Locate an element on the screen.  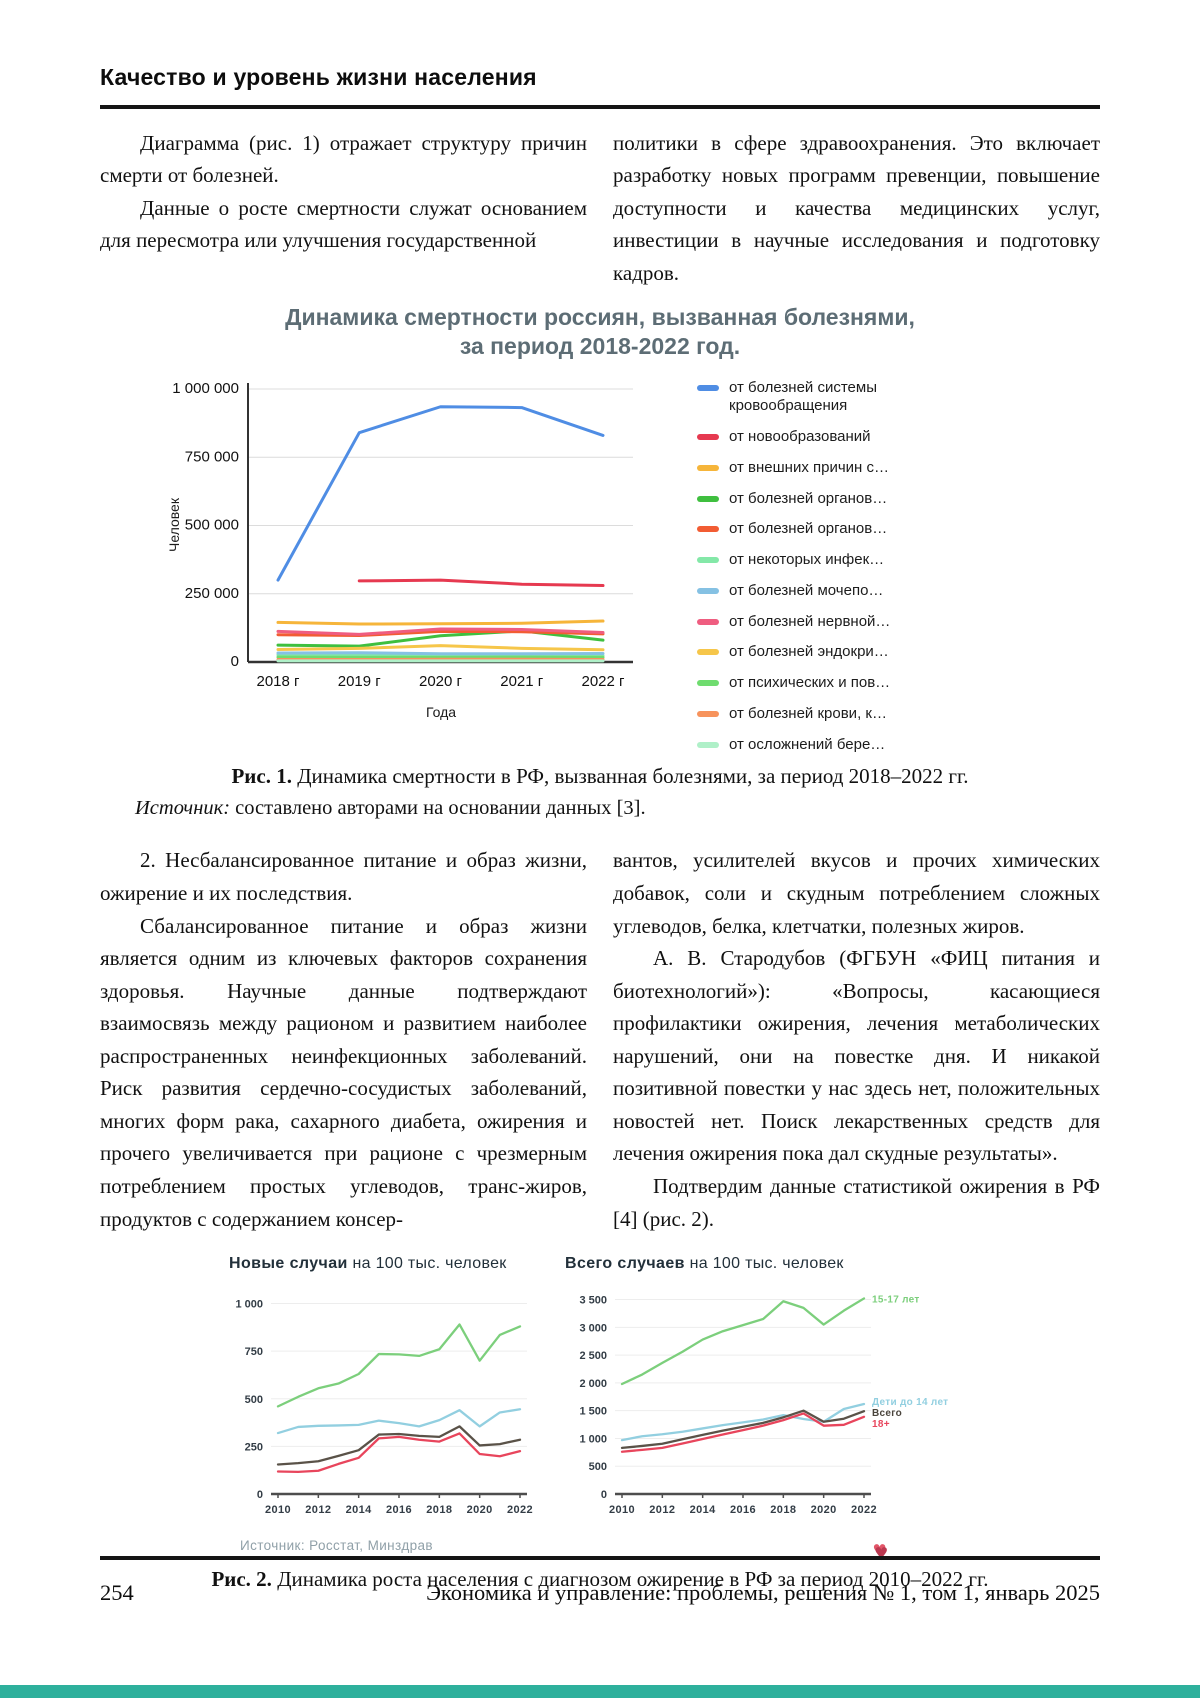
svg-text: 2022 is located at coordinates (520, 1510).